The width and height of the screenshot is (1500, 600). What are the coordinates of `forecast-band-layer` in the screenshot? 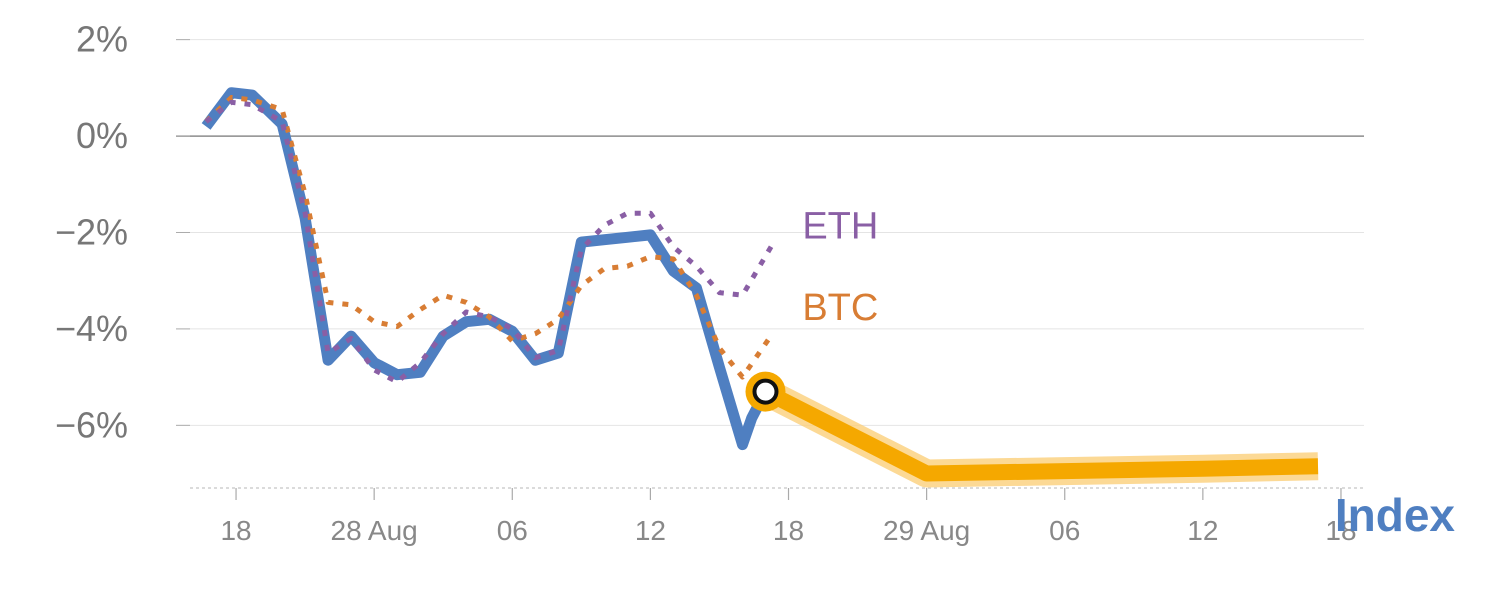 It's located at (1039, 433).